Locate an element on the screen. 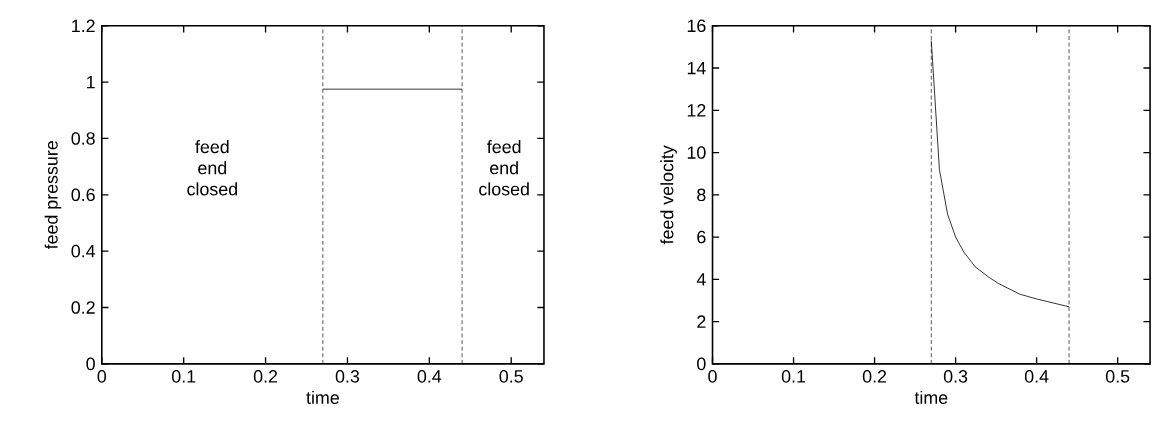 This screenshot has width=1157, height=423. y-tick-label: 16 is located at coordinates (696, 25).